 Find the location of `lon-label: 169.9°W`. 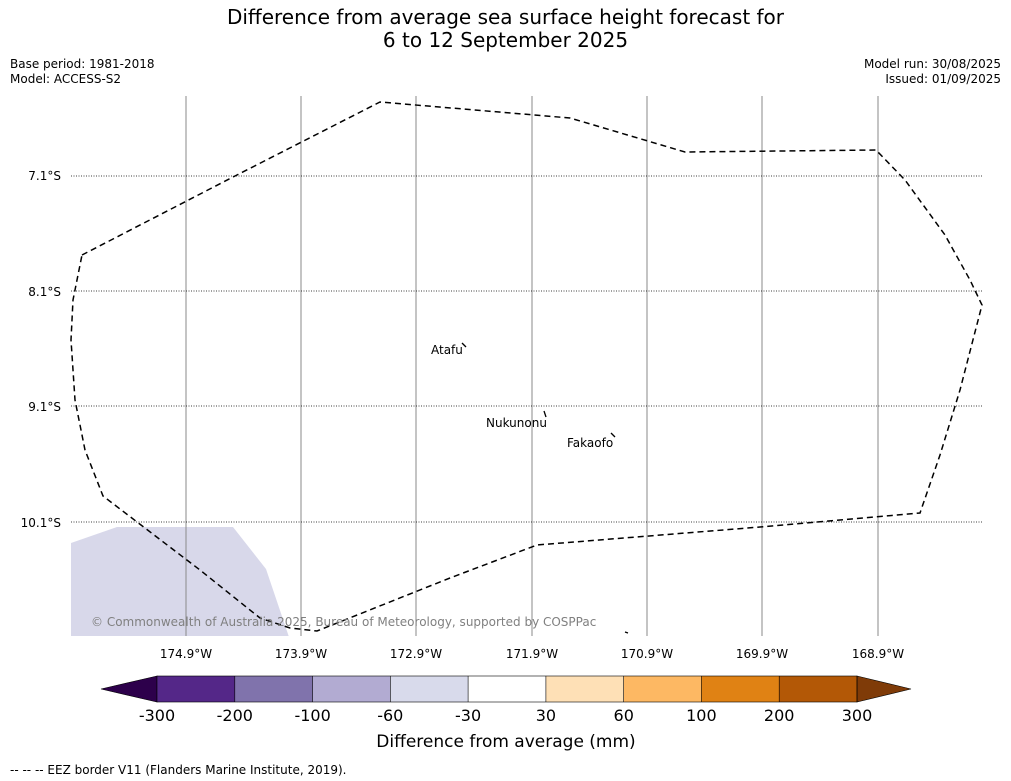

lon-label: 169.9°W is located at coordinates (762, 654).